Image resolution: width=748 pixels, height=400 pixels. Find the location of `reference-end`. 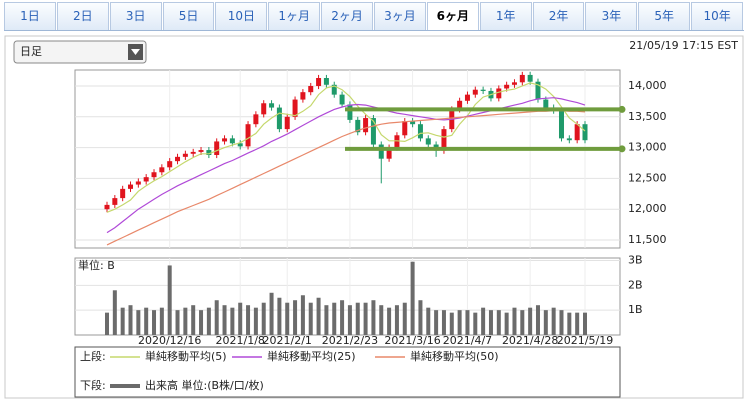

reference-end is located at coordinates (622, 149).